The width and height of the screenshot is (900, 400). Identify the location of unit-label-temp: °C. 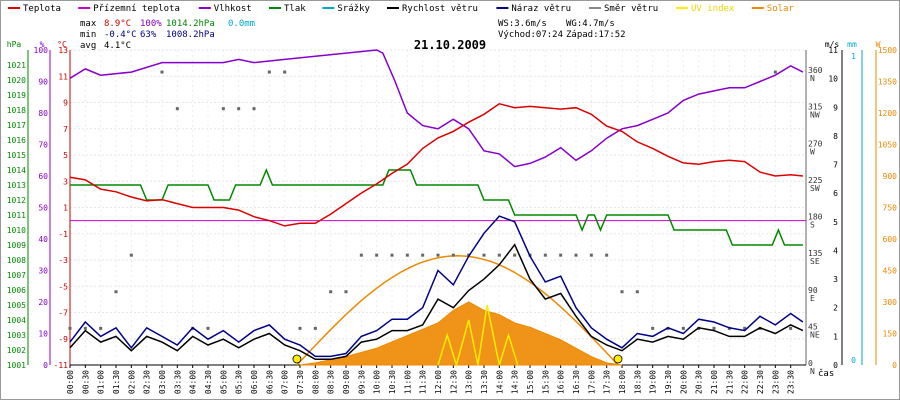
(62, 44).